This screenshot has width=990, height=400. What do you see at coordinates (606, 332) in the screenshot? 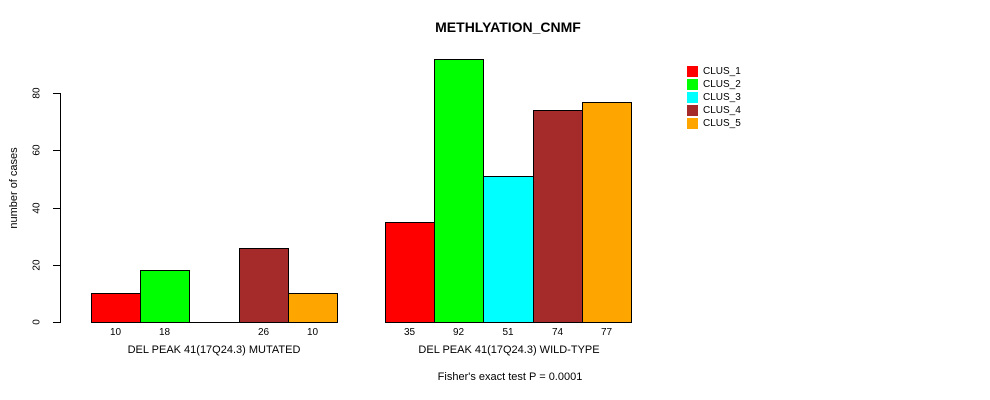
I see `bar-value-label: 77` at bounding box center [606, 332].